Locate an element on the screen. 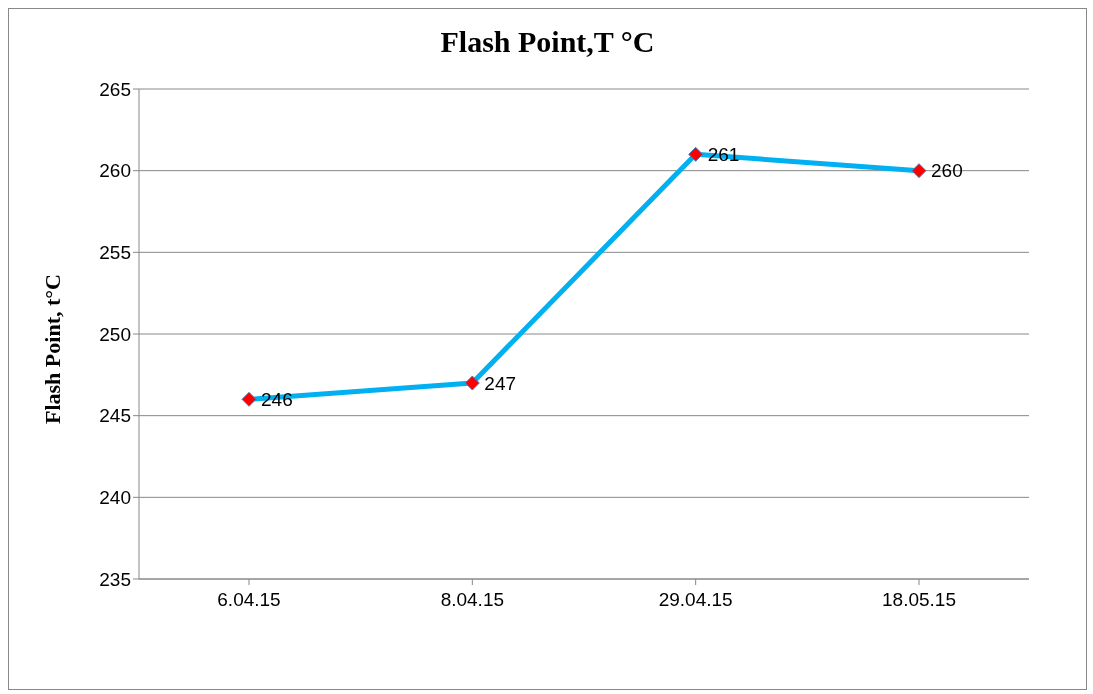  data-label: 261 is located at coordinates (723, 155).